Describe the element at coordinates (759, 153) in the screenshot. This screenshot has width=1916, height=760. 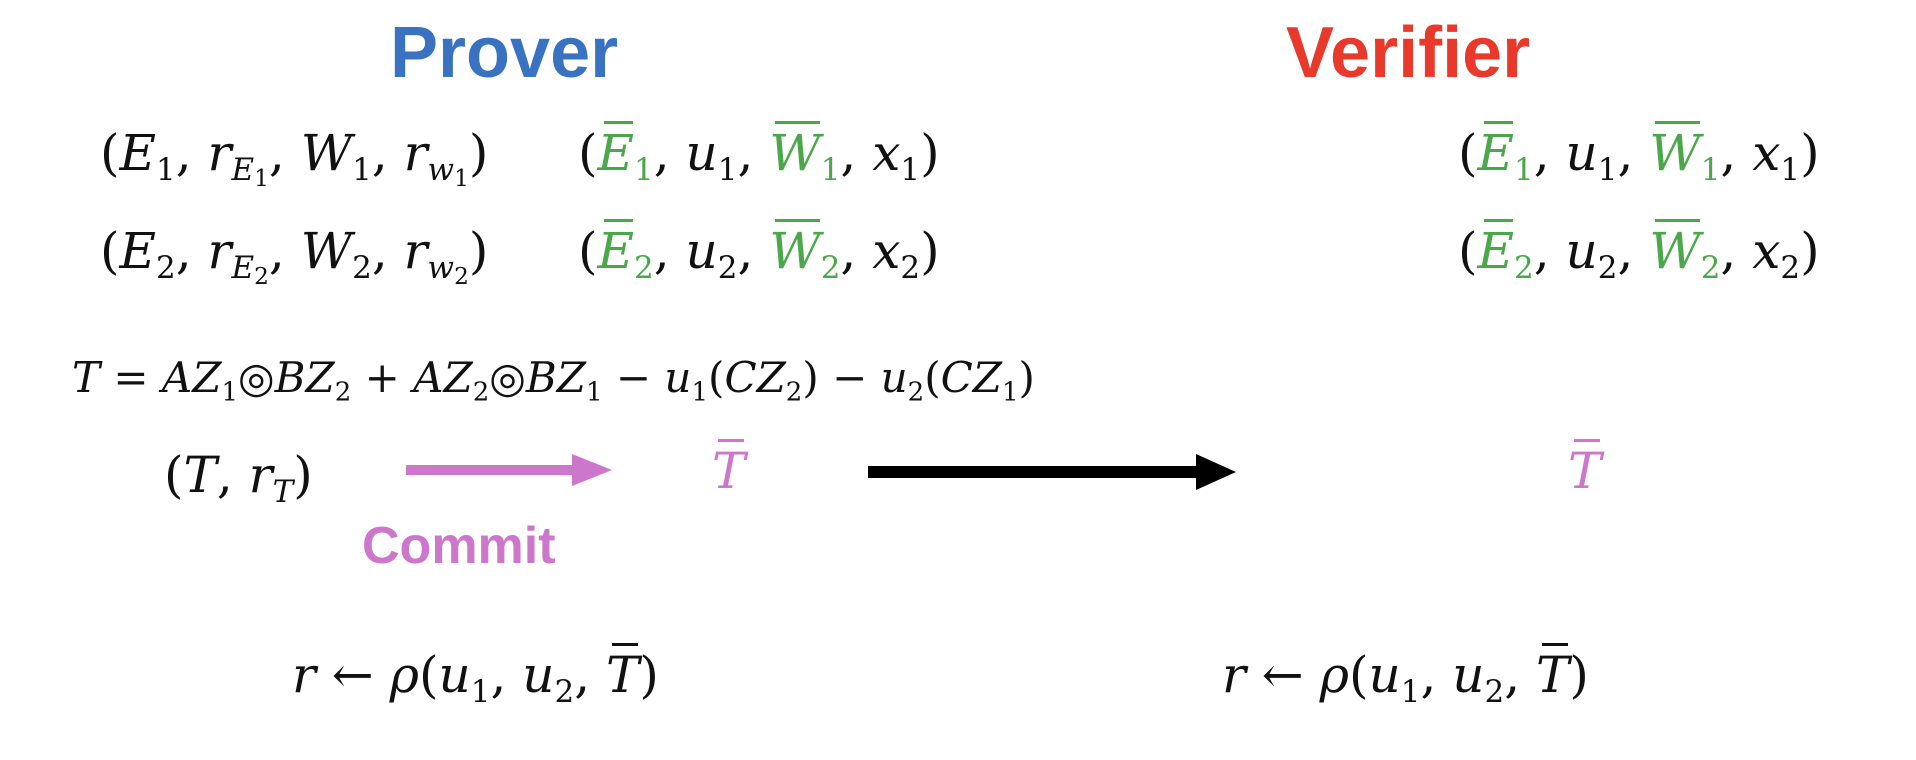
I see `prover-instance-1: (E1, u1, W1, x1)` at that location.